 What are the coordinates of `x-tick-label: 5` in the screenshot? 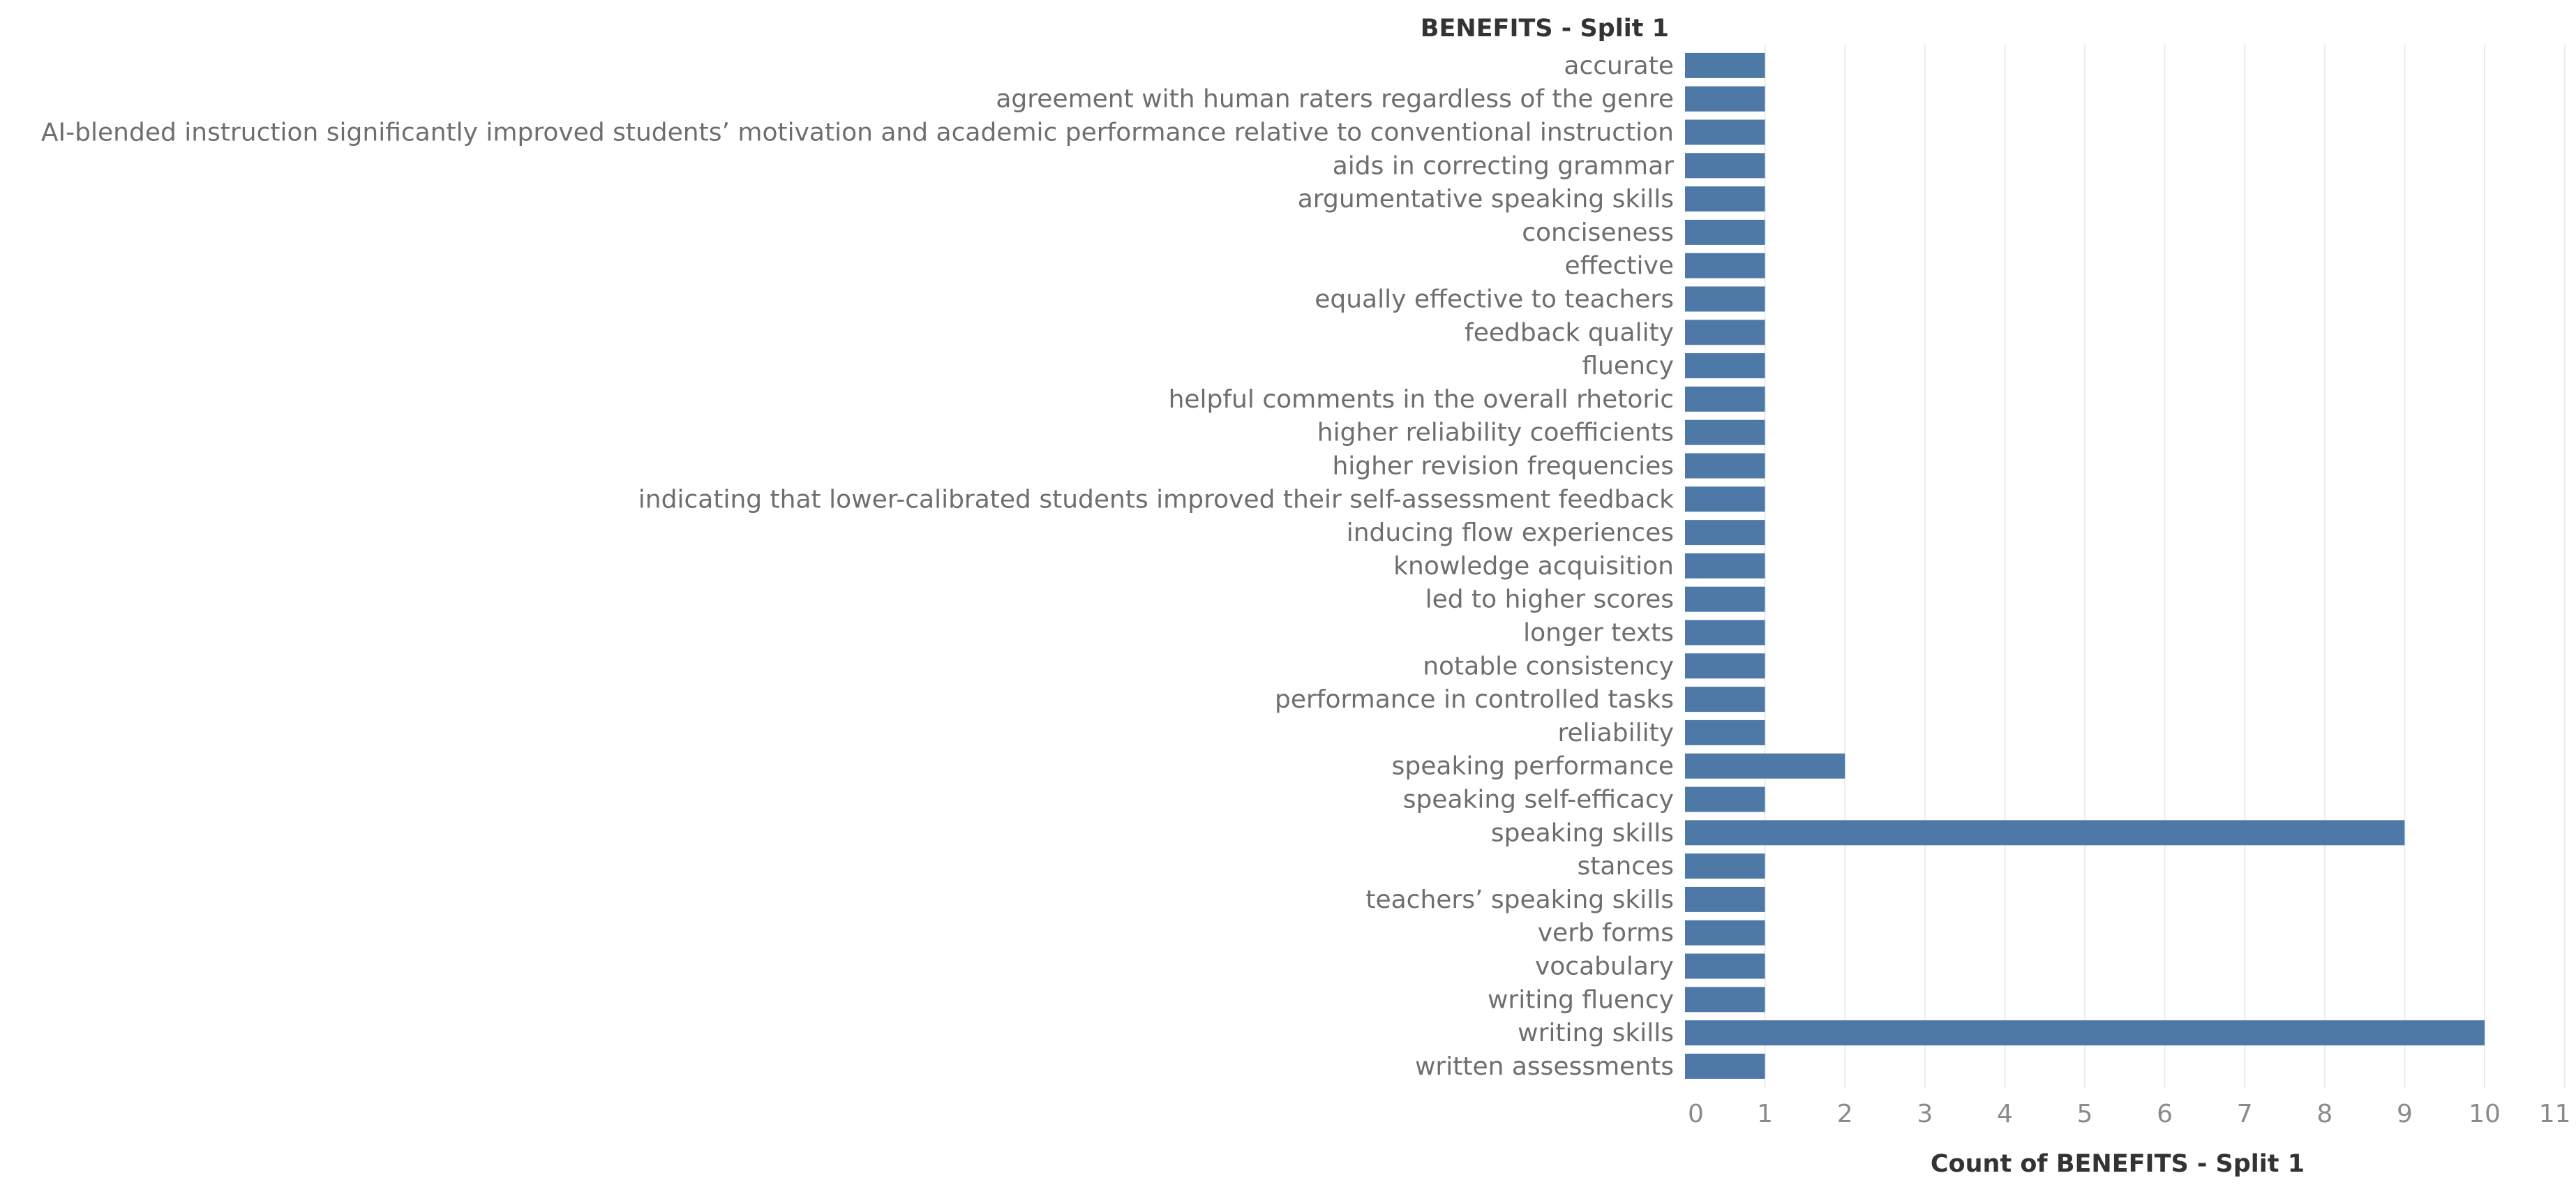 It's located at (2085, 1114).